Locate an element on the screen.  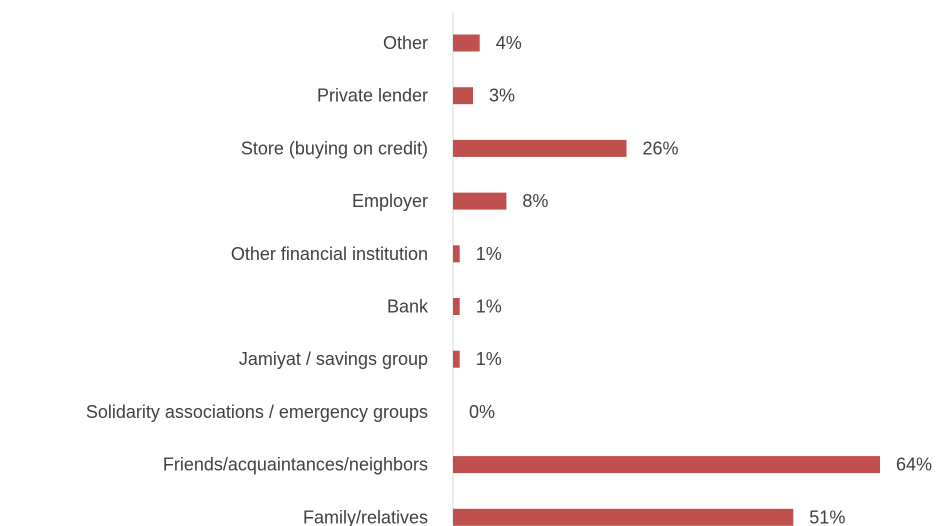
data-label: 64% is located at coordinates (914, 465).